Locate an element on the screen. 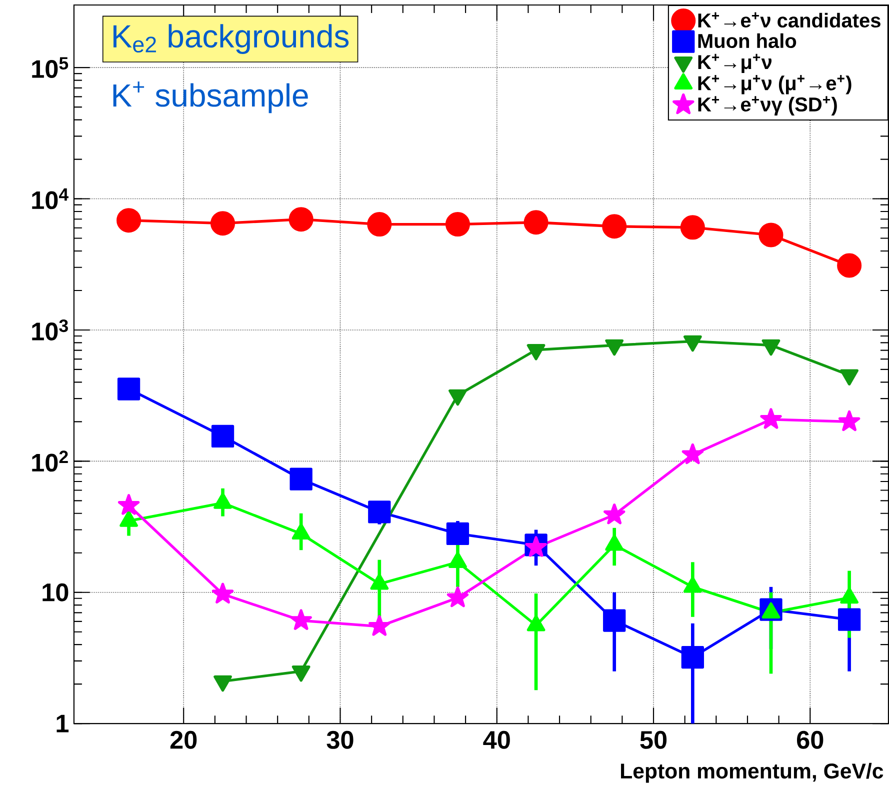 The image size is (889, 789). x-tick-label: 50 is located at coordinates (653, 740).